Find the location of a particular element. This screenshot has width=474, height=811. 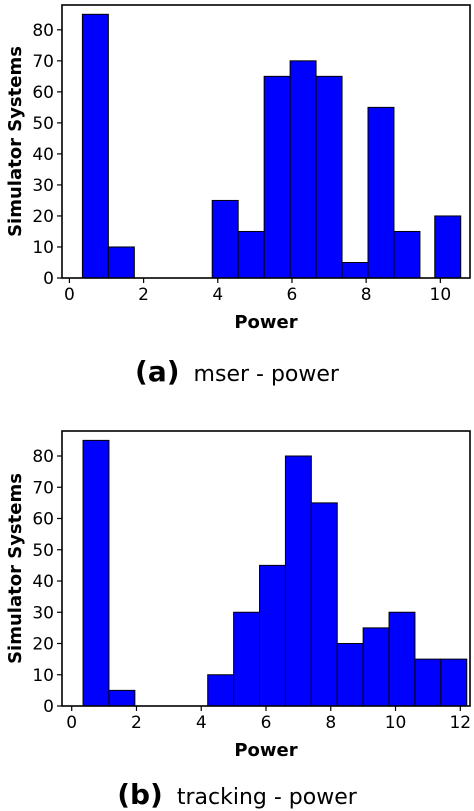

x-tick-label: 12 is located at coordinates (460, 723).